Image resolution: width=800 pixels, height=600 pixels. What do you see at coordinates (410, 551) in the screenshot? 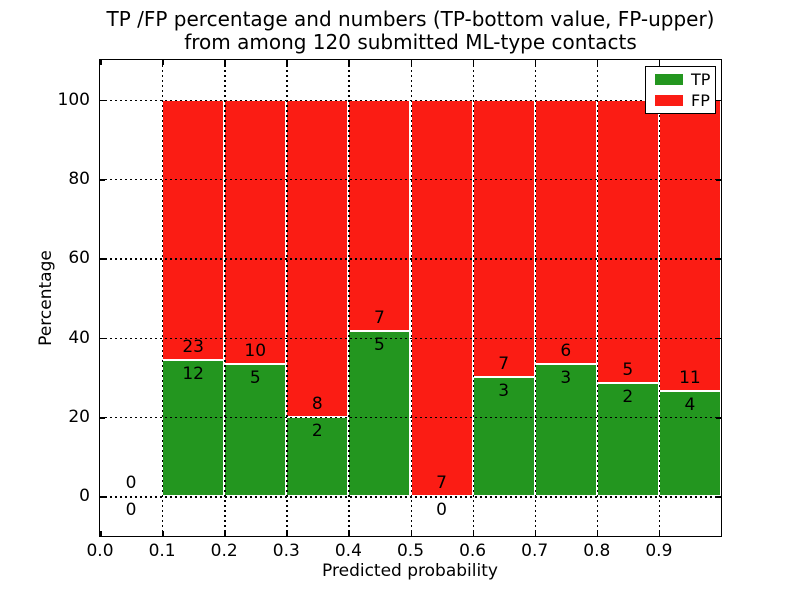
I see `x-tick-label: 0.5` at bounding box center [410, 551].